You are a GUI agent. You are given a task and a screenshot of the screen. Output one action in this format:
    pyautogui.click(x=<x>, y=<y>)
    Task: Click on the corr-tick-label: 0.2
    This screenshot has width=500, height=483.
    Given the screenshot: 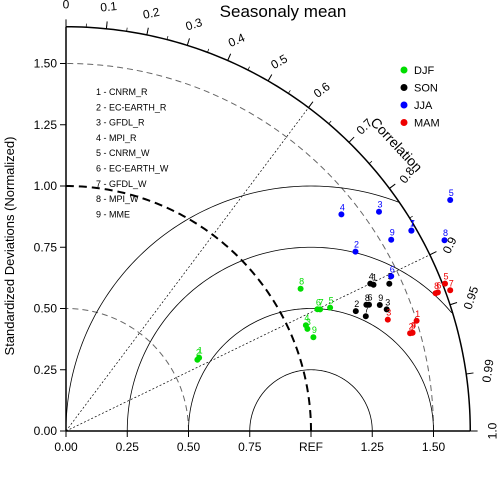 What is the action you would take?
    pyautogui.click(x=151, y=13)
    